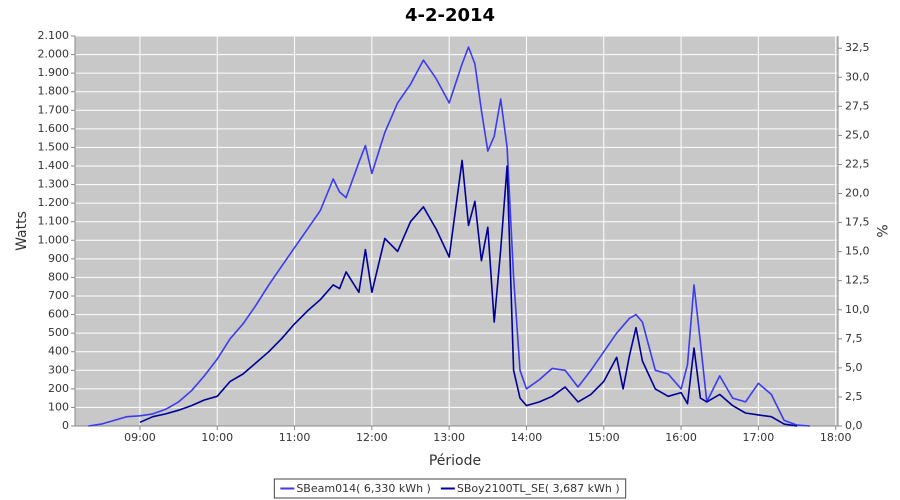 The height and width of the screenshot is (500, 900). Describe the element at coordinates (857, 222) in the screenshot. I see `y2-tick-label: 17,5` at that location.